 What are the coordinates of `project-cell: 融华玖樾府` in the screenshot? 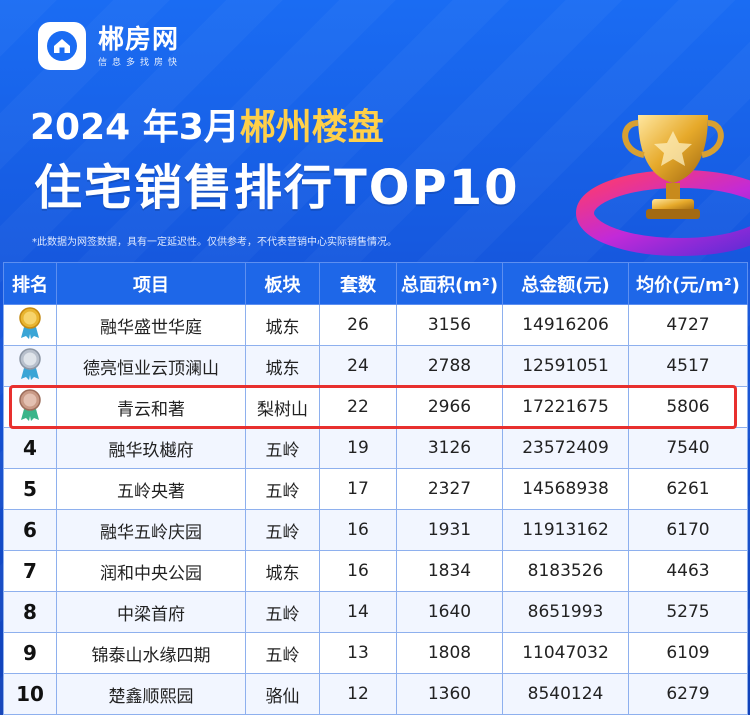 It's located at (151, 448).